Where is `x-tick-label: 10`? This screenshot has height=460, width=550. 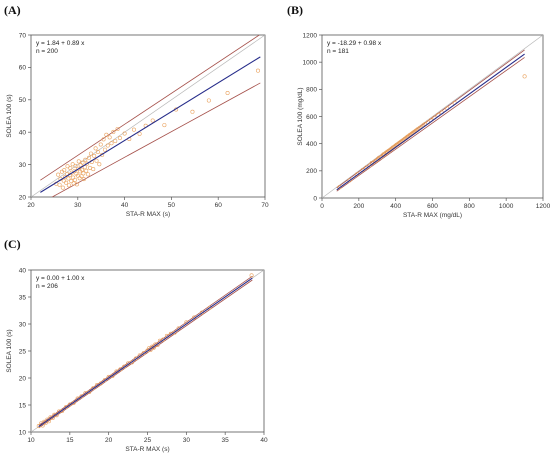
x-tick-label: 10 is located at coordinates (31, 440).